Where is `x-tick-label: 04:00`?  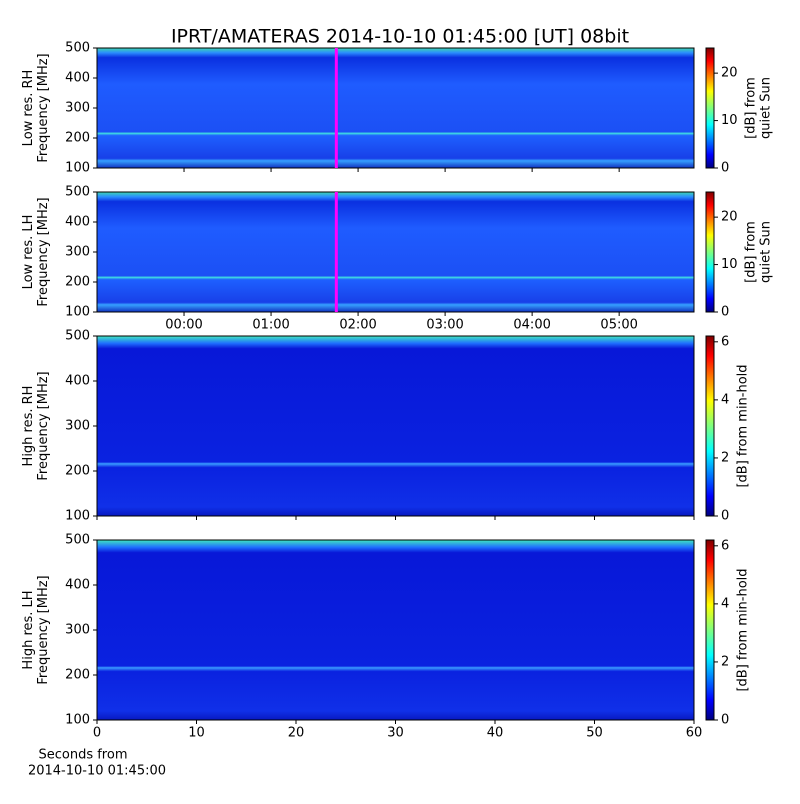
x-tick-label: 04:00 is located at coordinates (531, 325).